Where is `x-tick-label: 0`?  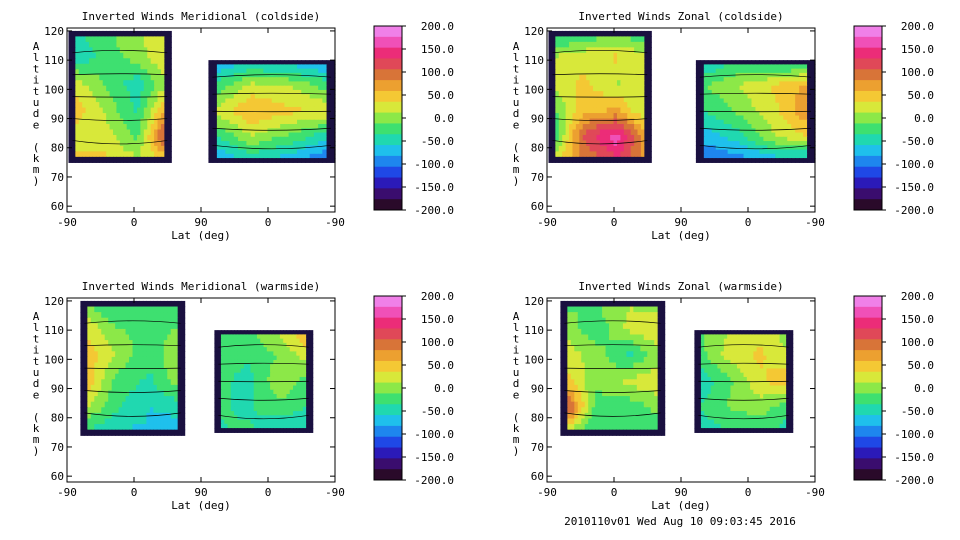 x-tick-label: 0 is located at coordinates (134, 492).